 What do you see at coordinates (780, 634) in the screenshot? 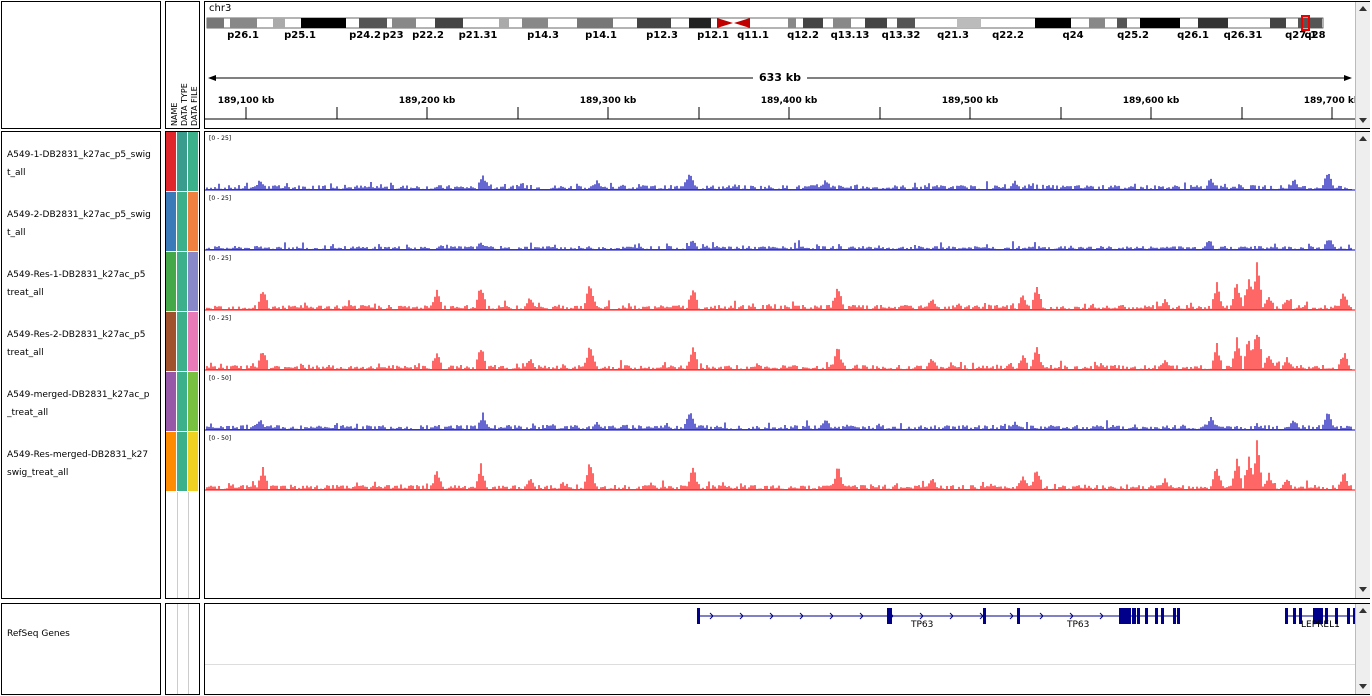
I see `refseq-gene-track` at bounding box center [780, 634].